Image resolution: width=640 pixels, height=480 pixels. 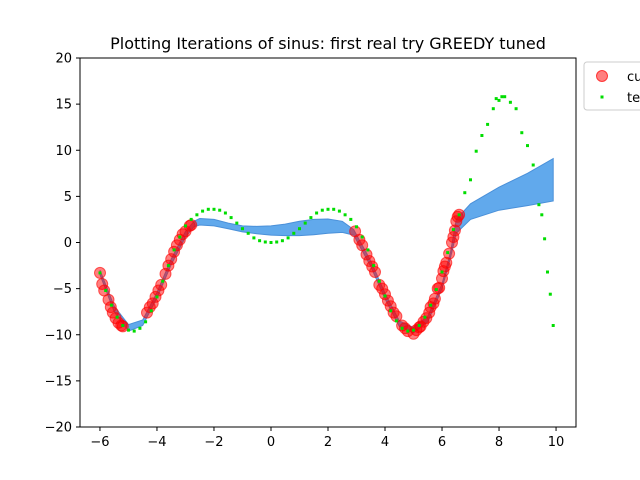 I want to click on x-tick-label-0: −6, so click(x=99, y=442).